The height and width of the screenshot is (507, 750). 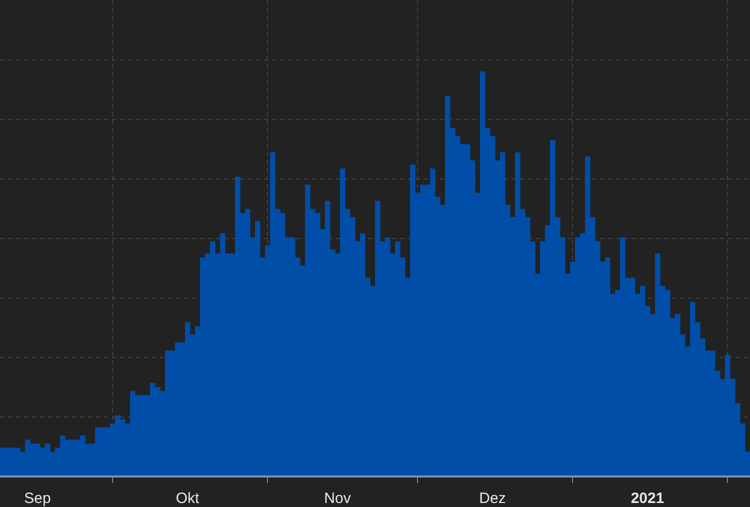 What do you see at coordinates (188, 498) in the screenshot?
I see `x-tick-label: Okt` at bounding box center [188, 498].